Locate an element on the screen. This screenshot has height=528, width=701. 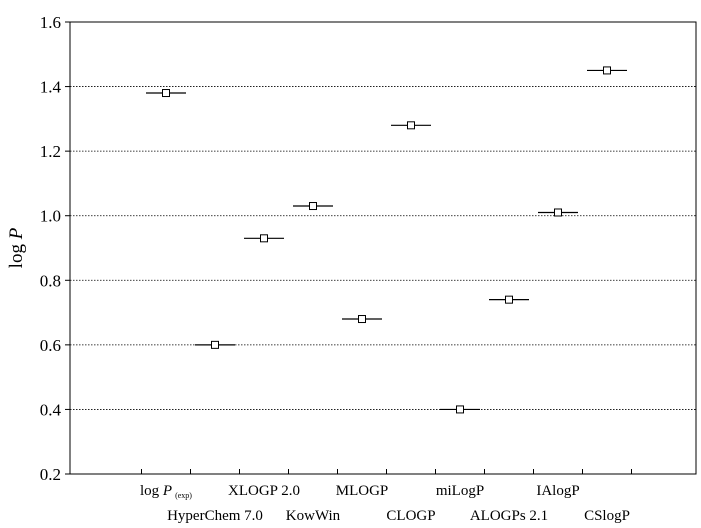
x-tick-label-text: HyperChem 7.0 is located at coordinates (215, 516).